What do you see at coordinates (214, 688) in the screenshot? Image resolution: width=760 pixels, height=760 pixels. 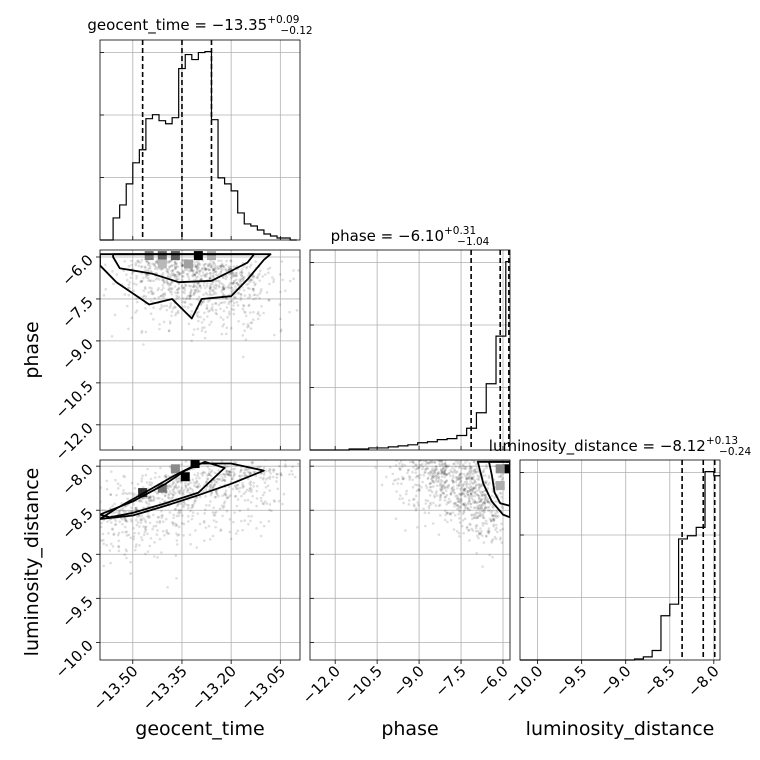 I see `xtick-label-geocent_time-2: −13.20` at bounding box center [214, 688].